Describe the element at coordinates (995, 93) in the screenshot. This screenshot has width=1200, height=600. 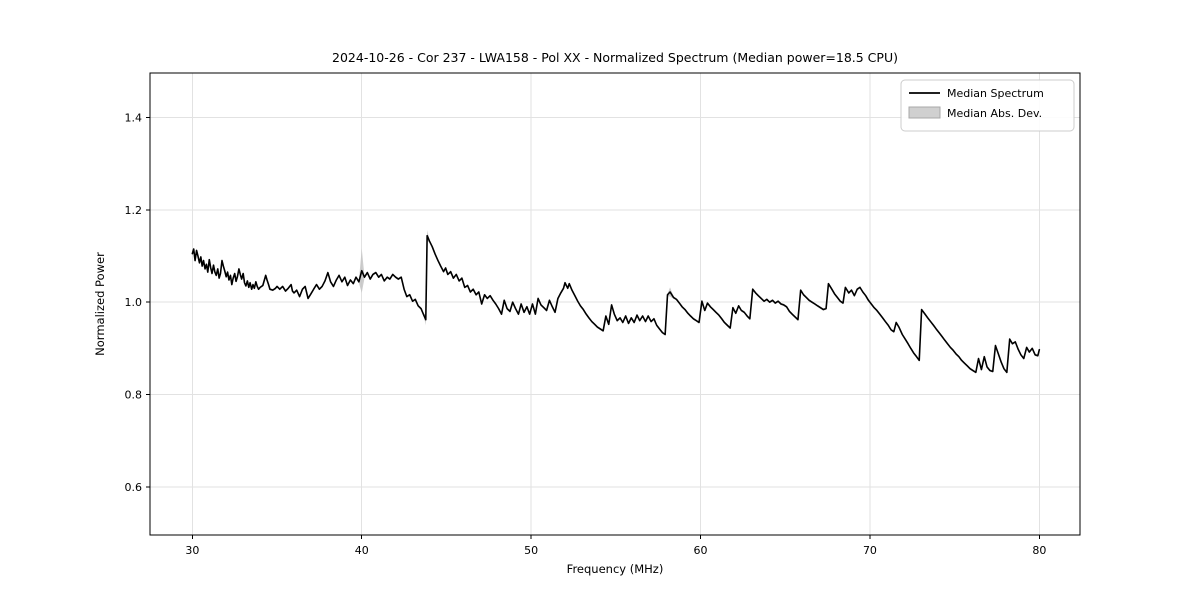
I see `legend-label-median-spectrum: Median Spectrum` at that location.